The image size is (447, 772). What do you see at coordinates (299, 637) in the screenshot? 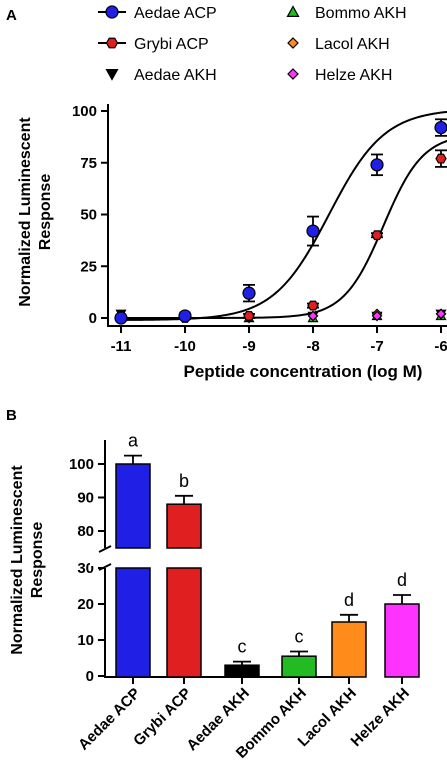
I see `significance-letter-bommo-akh: c` at bounding box center [299, 637].